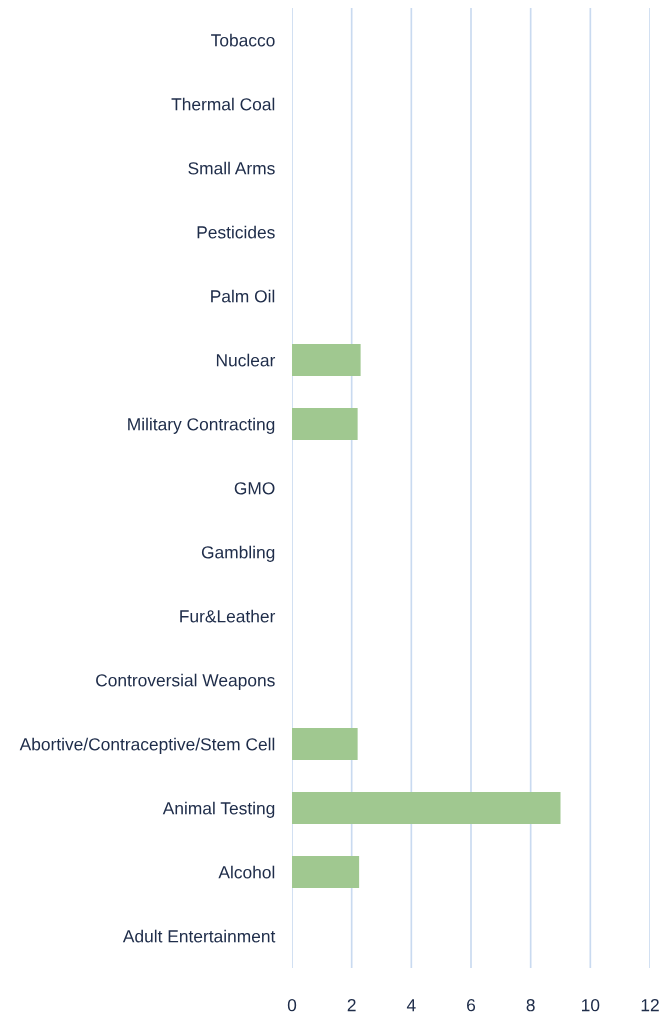 Image resolution: width=661 pixels, height=1019 pixels. Describe the element at coordinates (471, 1005) in the screenshot. I see `x-tick-label: 6` at that location.